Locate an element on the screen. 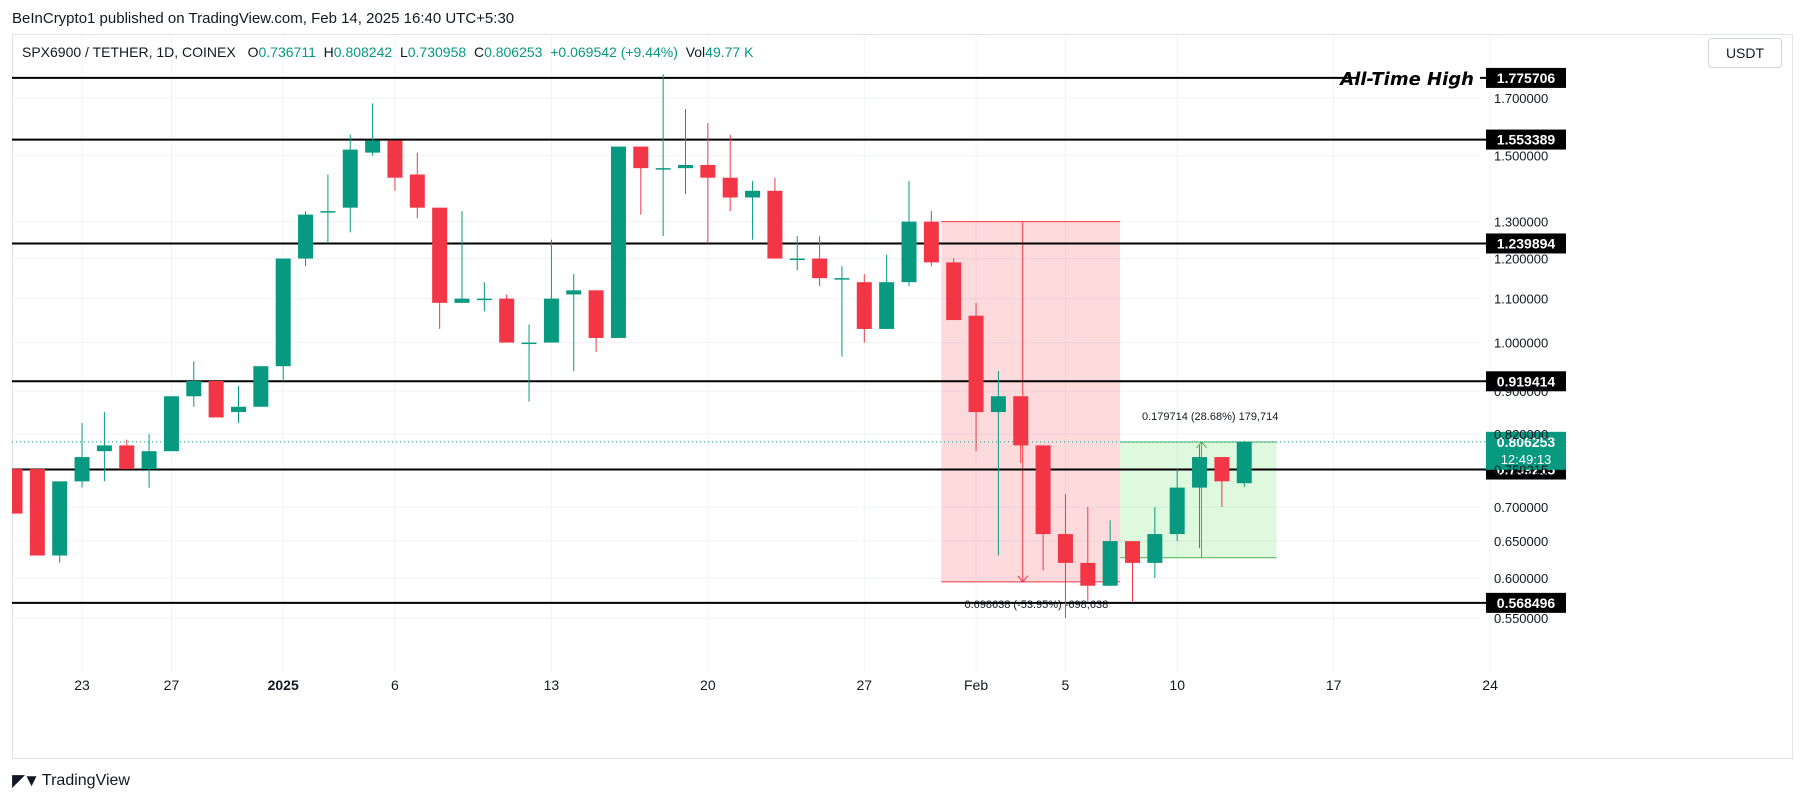  ath-label-bg is located at coordinates (1419, 77).